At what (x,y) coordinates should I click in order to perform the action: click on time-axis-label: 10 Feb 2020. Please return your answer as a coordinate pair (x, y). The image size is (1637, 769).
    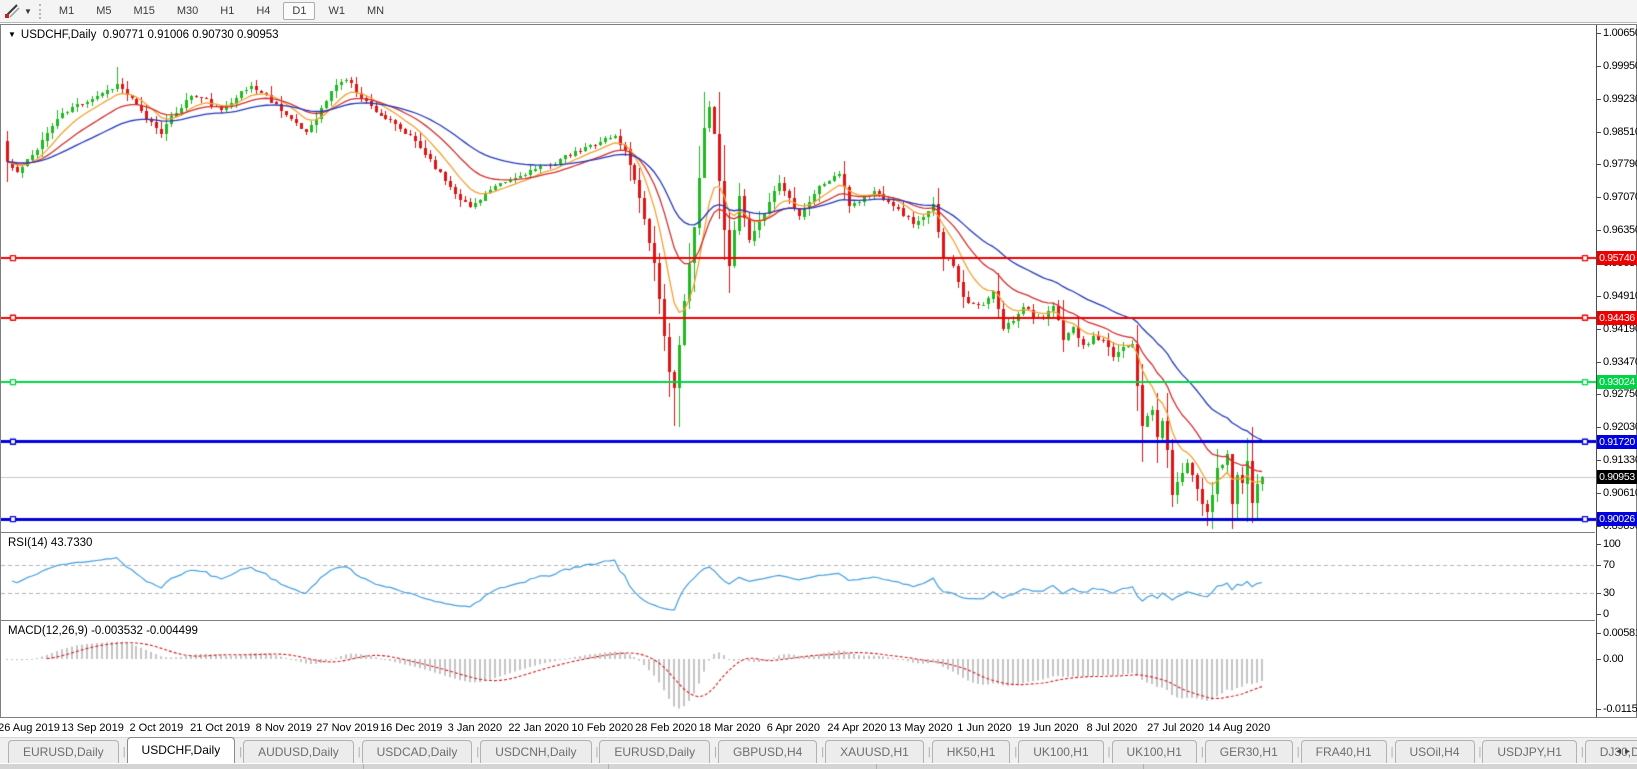
    Looking at the image, I should click on (602, 728).